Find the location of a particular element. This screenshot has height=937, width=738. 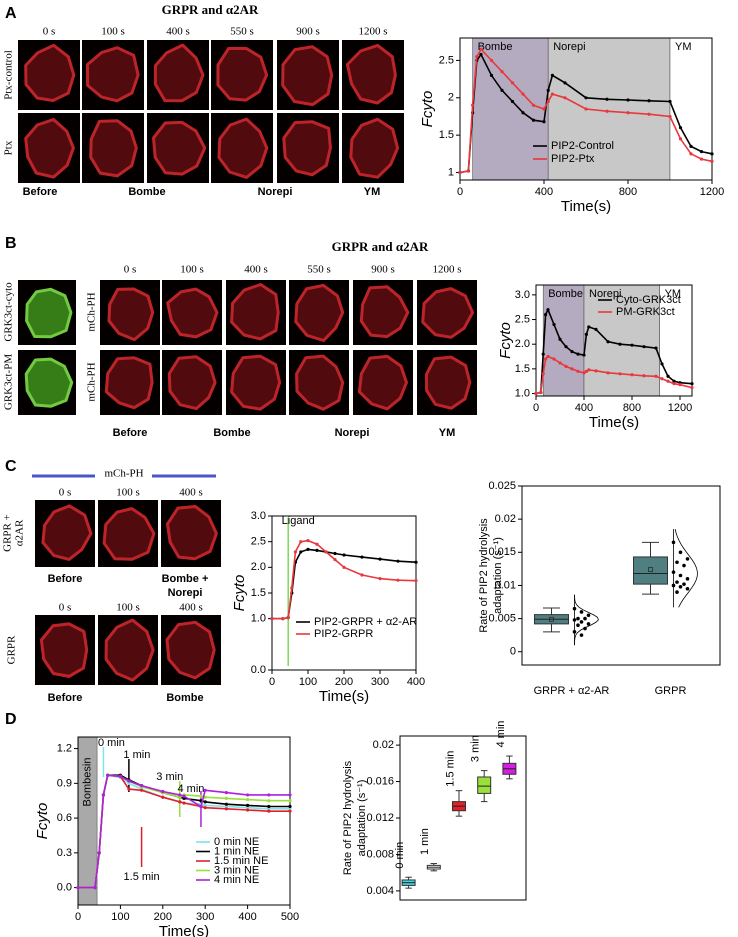

y-axis-label: Fcyto is located at coordinates (505, 340).